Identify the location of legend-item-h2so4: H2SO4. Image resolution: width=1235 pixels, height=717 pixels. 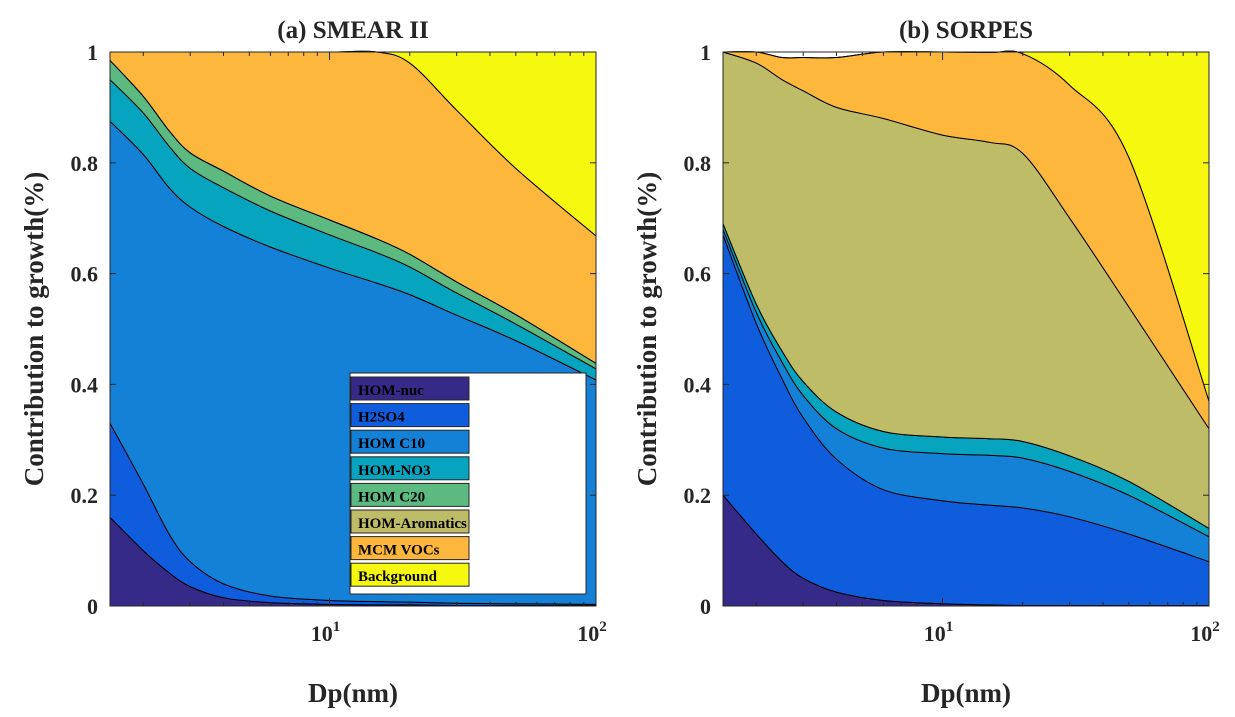
(410, 415).